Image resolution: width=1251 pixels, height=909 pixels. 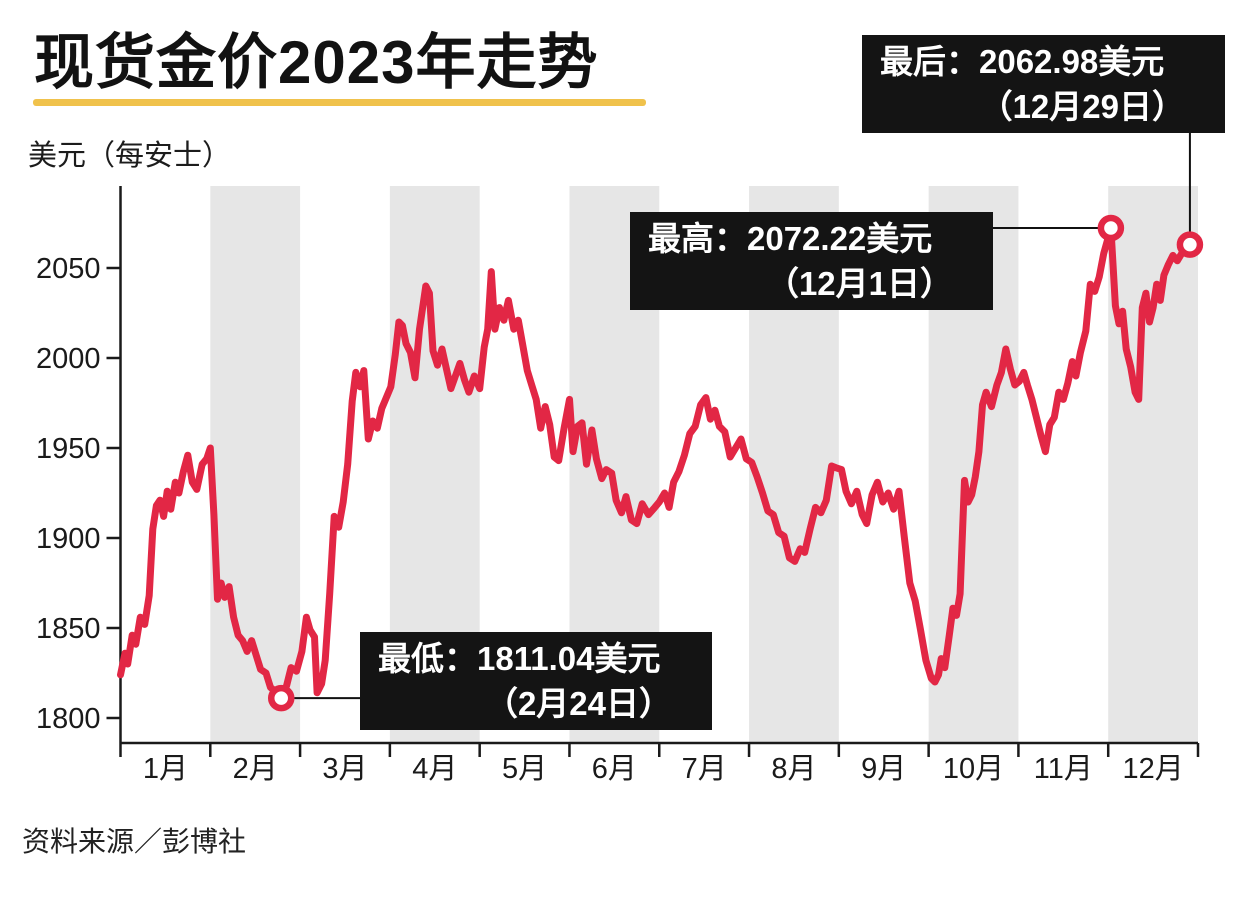 I want to click on x-tick-label: 12月, so click(x=1152, y=769).